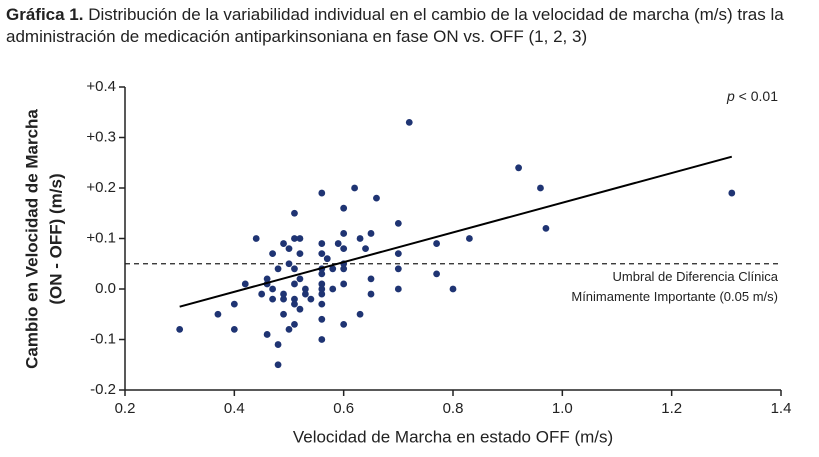 The width and height of the screenshot is (819, 457). What do you see at coordinates (781, 408) in the screenshot?
I see `x-tick-label: 1.4` at bounding box center [781, 408].